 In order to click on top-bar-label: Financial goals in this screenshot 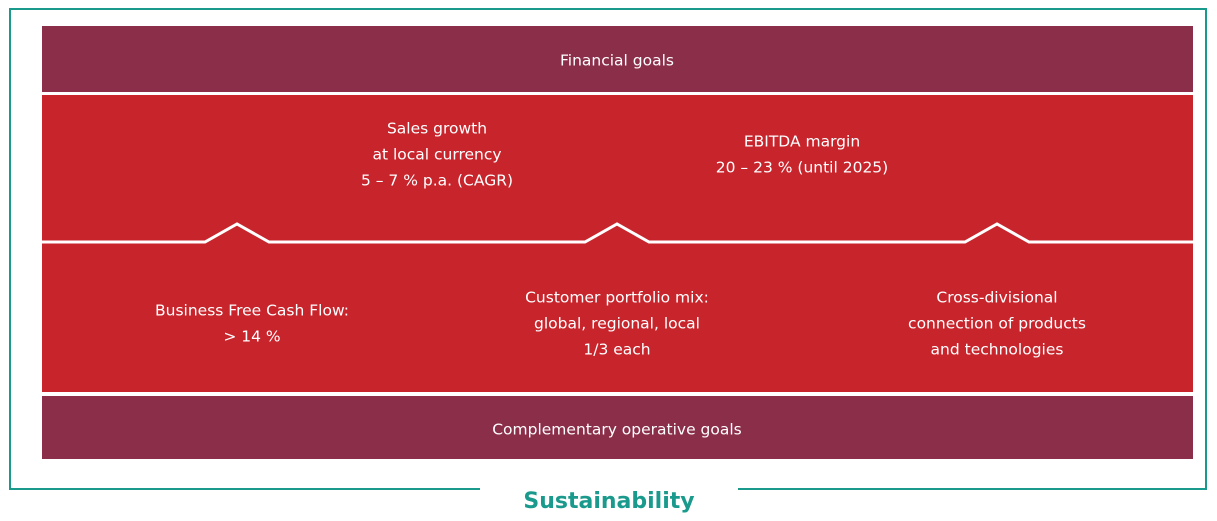, I will do `click(617, 61)`.